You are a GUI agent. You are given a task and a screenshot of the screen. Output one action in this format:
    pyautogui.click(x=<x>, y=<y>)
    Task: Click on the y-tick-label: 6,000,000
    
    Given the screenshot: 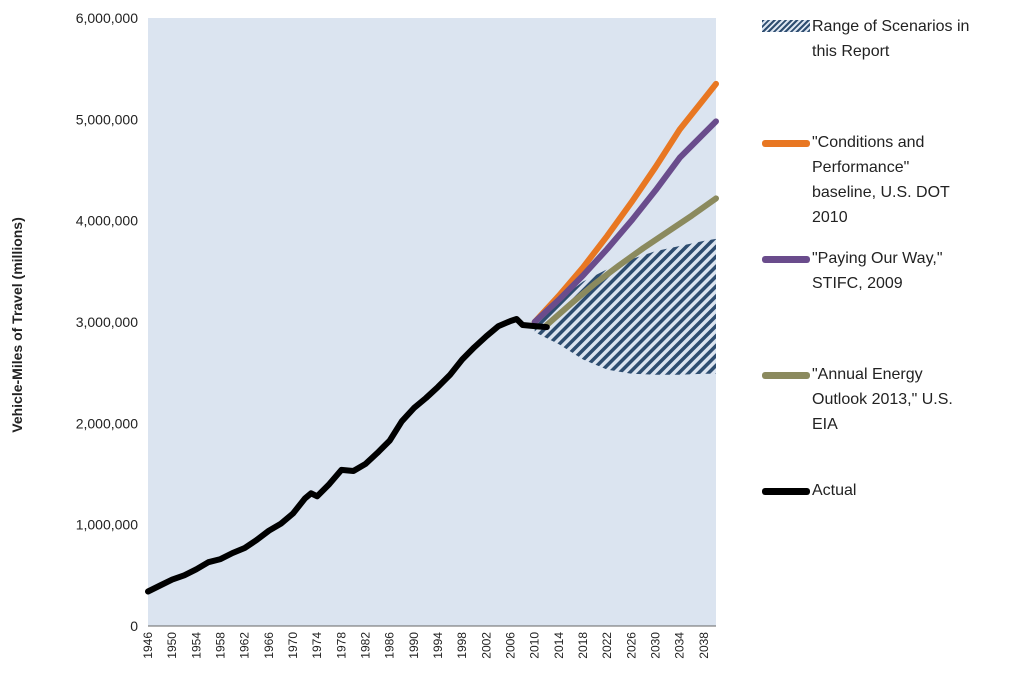 What is the action you would take?
    pyautogui.click(x=107, y=18)
    